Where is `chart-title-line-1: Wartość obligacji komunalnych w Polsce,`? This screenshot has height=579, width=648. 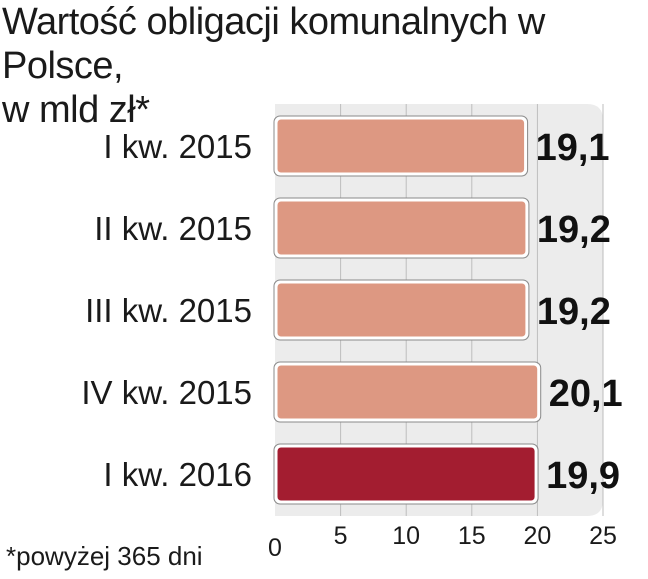 chart-title-line-1: Wartość obligacji komunalnych w Polsce, is located at coordinates (273, 44).